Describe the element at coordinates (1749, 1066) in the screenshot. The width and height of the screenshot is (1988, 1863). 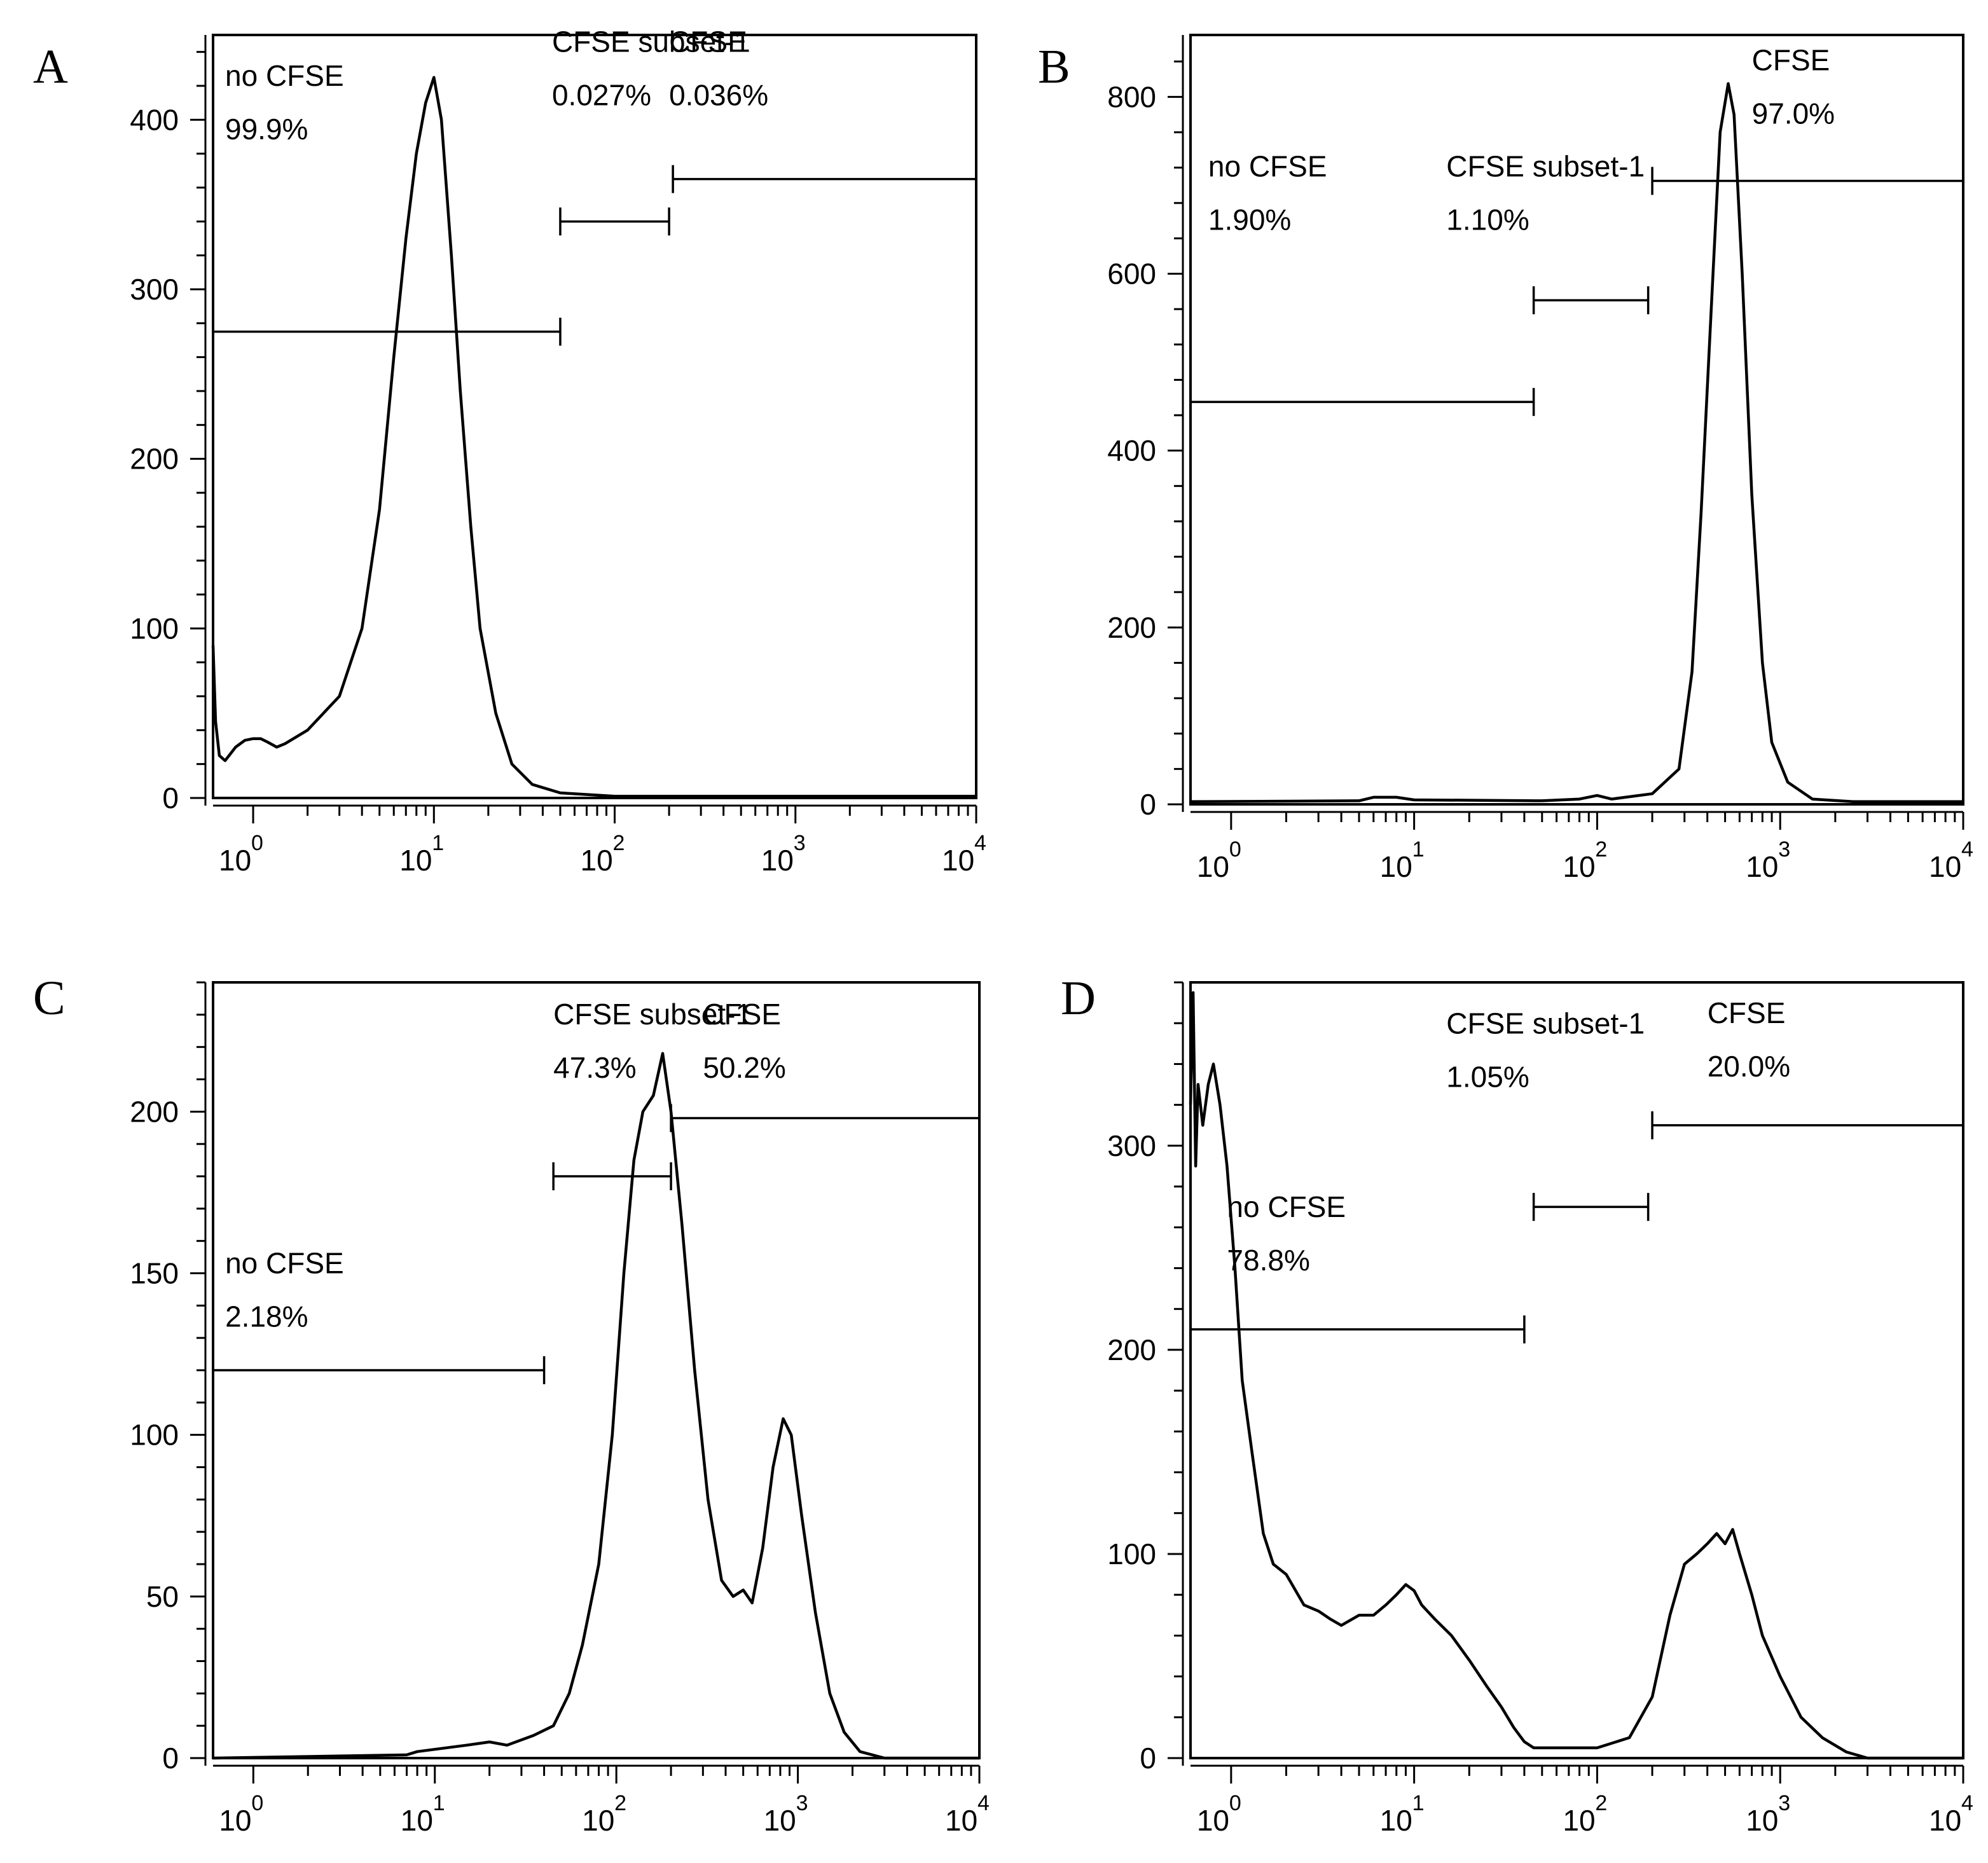
I see `gate-percent-label: 20.0%` at that location.